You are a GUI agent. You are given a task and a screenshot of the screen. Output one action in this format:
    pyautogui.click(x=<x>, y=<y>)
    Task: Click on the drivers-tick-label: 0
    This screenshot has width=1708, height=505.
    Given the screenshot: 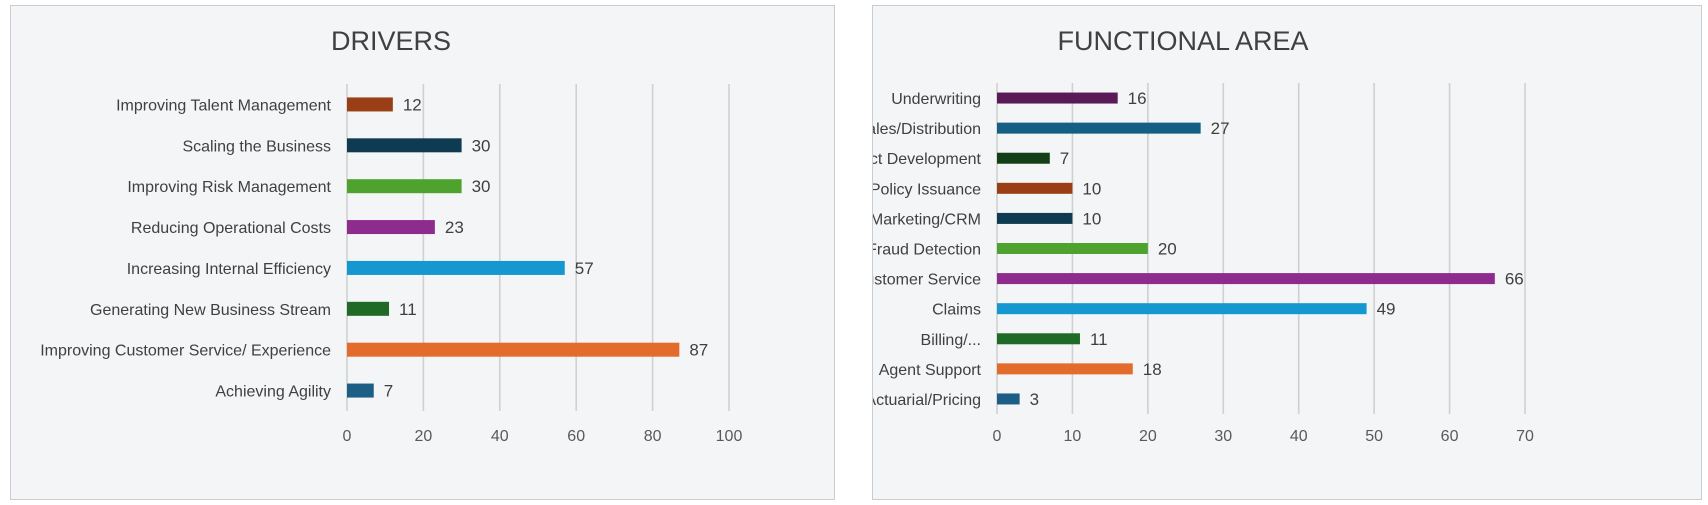 What is the action you would take?
    pyautogui.click(x=347, y=436)
    